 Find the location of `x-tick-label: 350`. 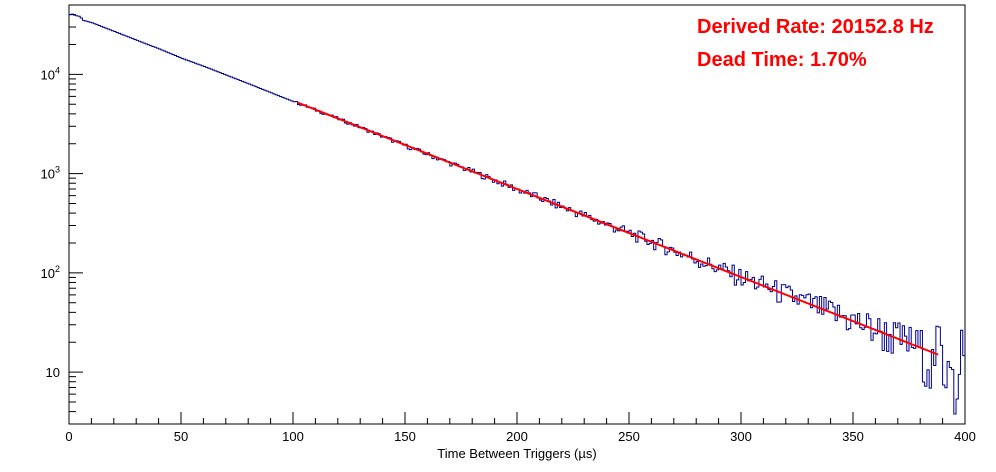

x-tick-label: 350 is located at coordinates (853, 436).